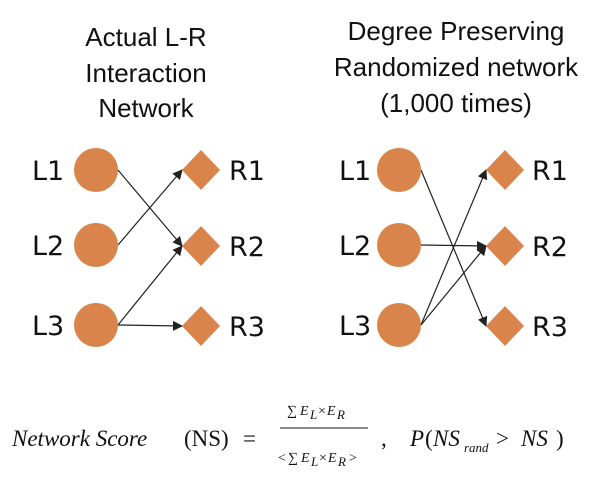 The width and height of the screenshot is (608, 478). Describe the element at coordinates (150, 207) in the screenshot. I see `edge-l2-r1` at that location.